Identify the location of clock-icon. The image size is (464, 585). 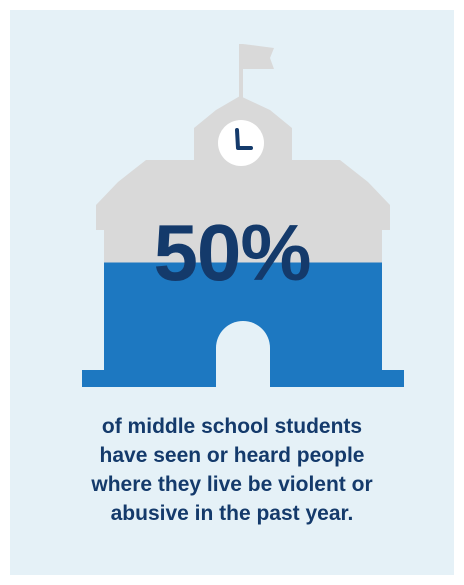
(241, 143).